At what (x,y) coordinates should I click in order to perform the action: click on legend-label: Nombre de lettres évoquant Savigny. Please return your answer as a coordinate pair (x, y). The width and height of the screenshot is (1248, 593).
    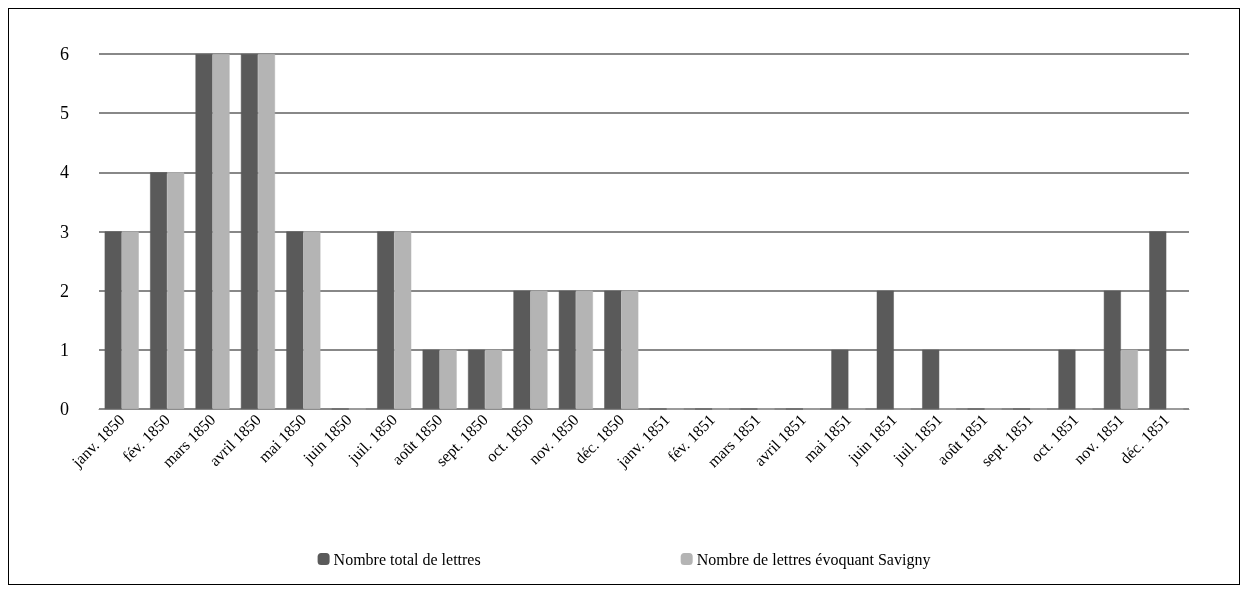
    Looking at the image, I should click on (813, 559).